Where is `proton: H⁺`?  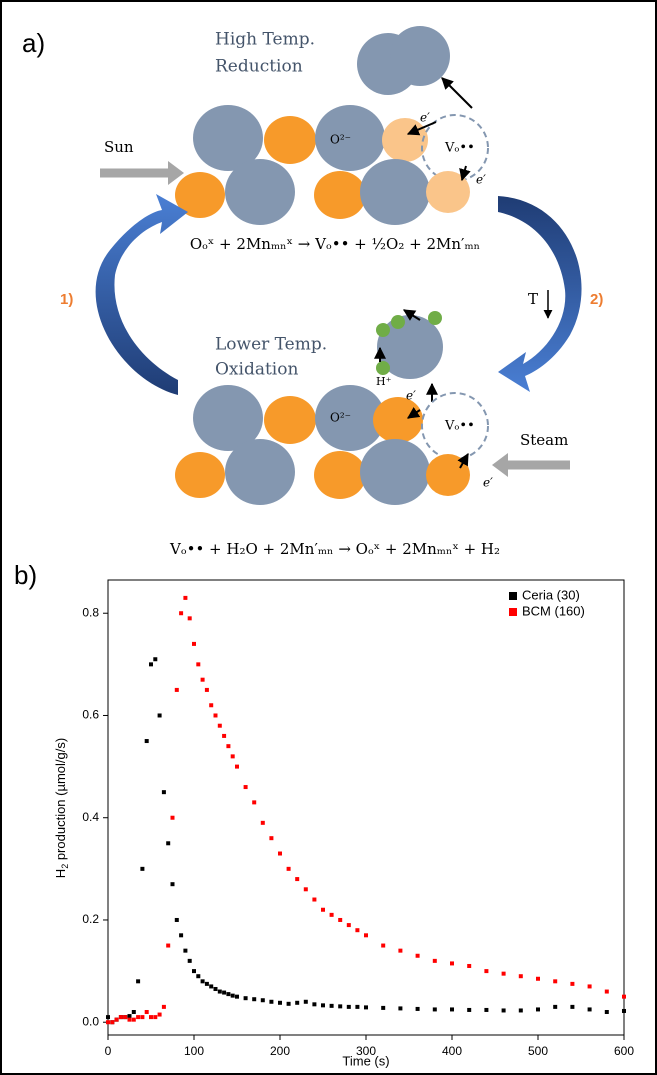 proton: H⁺ is located at coordinates (384, 381).